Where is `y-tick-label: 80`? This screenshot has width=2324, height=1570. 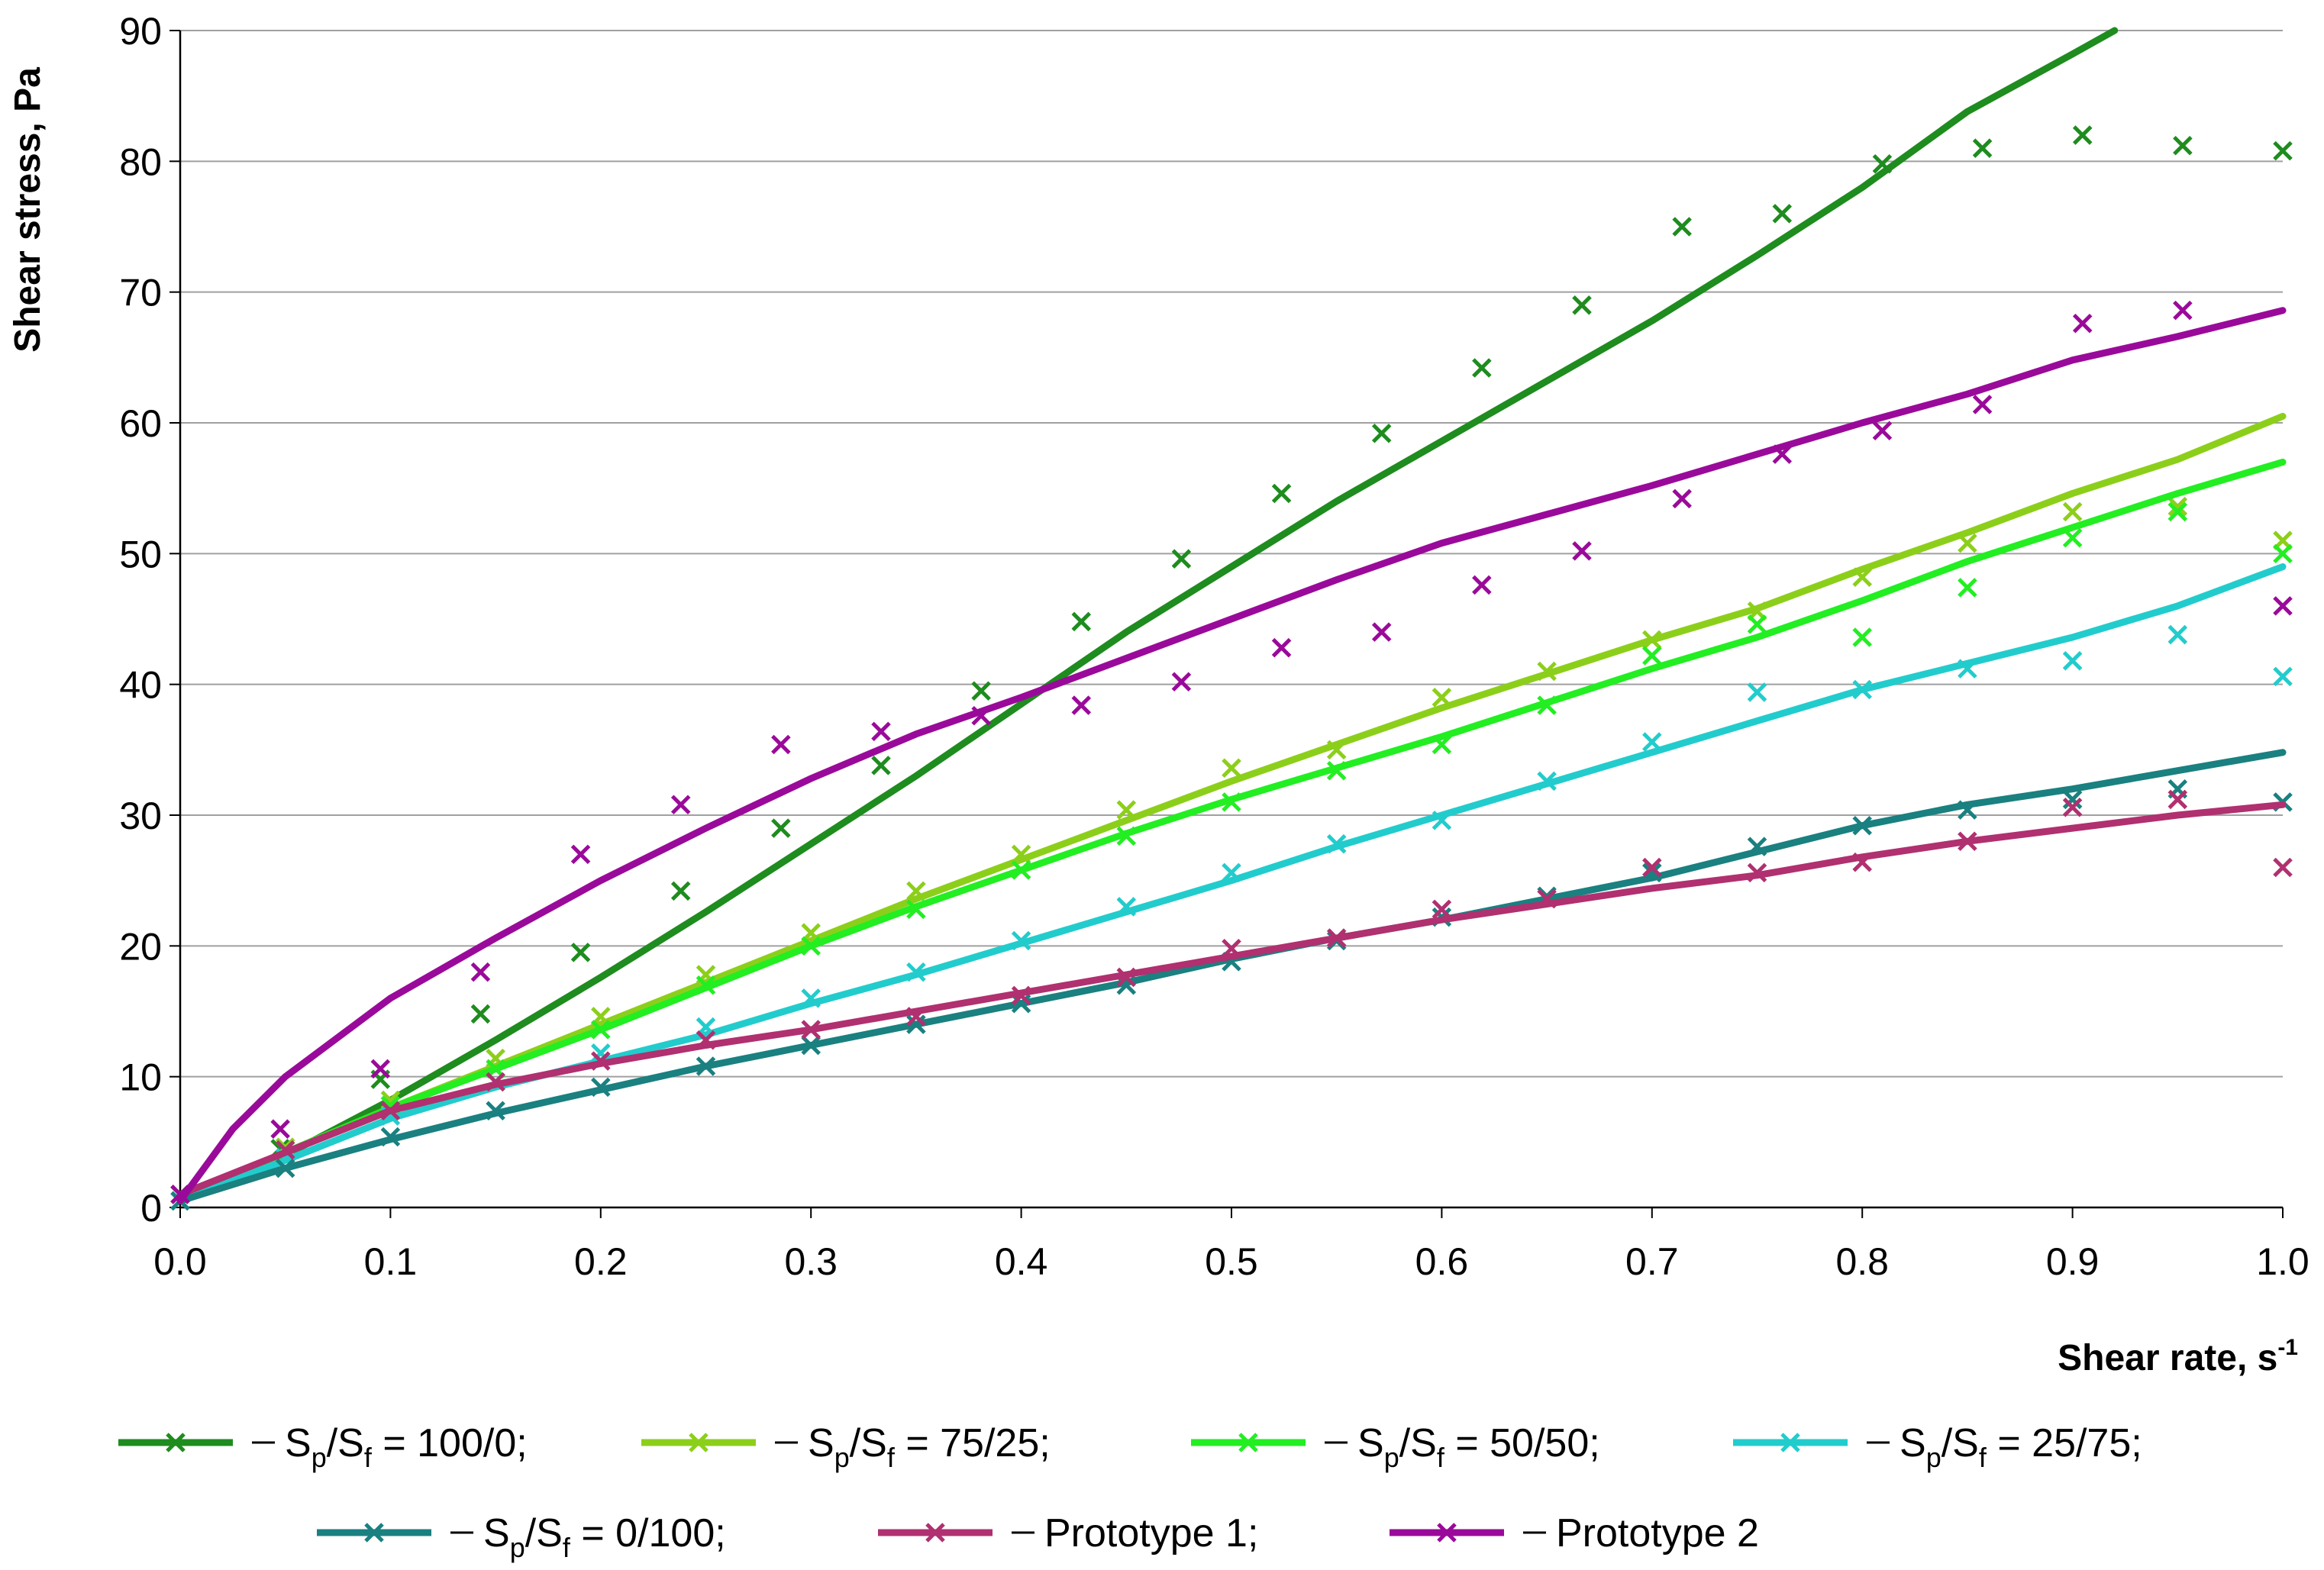
y-tick-label: 80 is located at coordinates (140, 161).